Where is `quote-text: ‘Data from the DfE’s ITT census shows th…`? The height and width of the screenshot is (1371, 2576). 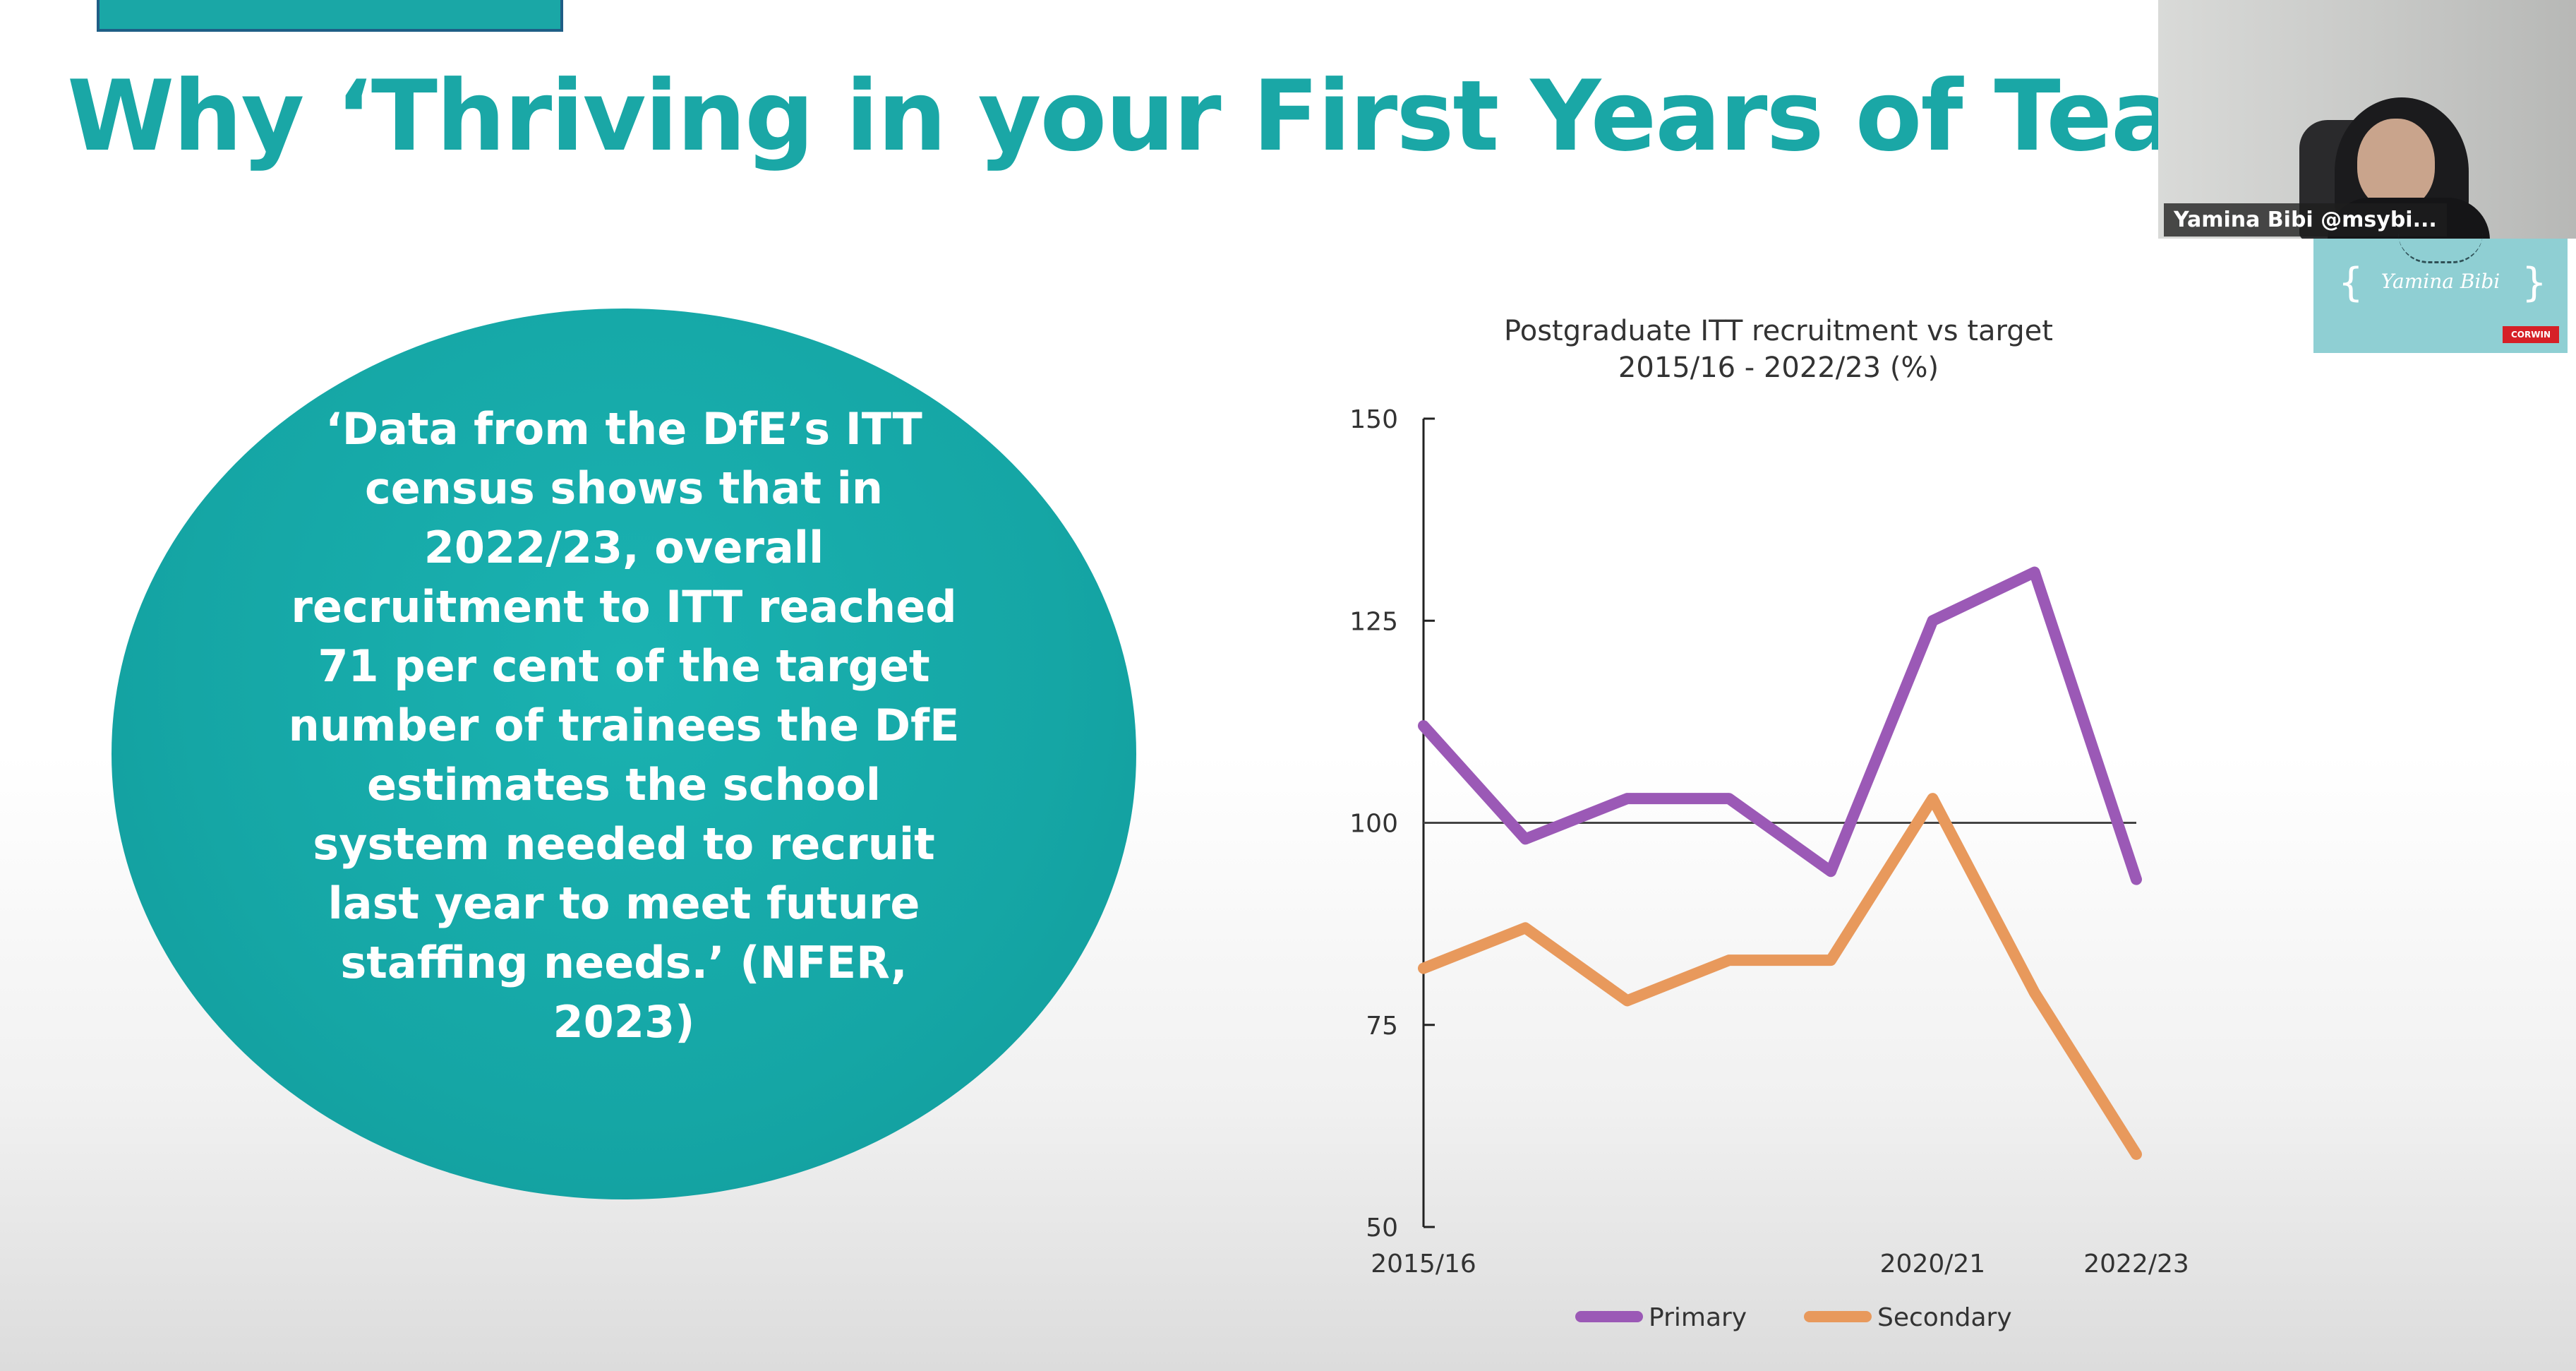 quote-text: ‘Data from the DfE’s ITT census shows th… is located at coordinates (624, 725).